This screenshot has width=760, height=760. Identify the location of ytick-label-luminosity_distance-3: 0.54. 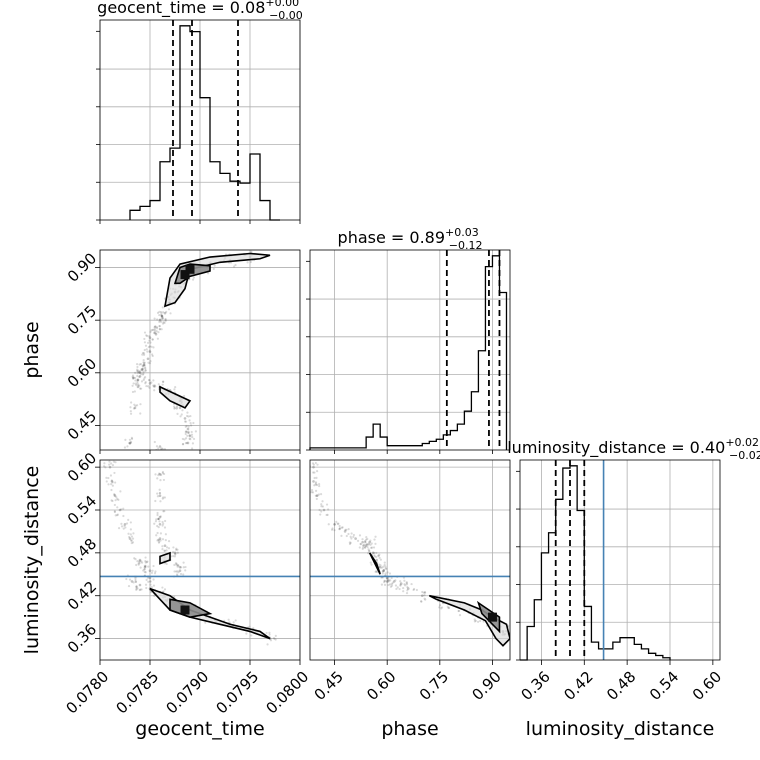
(82, 510).